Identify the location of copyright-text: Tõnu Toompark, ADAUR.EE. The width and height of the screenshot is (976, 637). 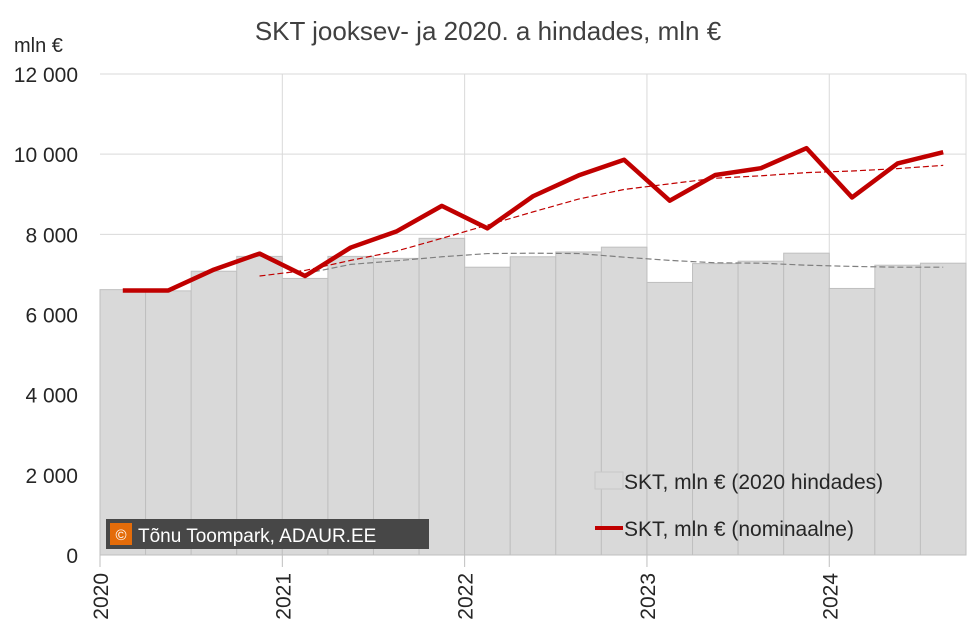
(257, 536).